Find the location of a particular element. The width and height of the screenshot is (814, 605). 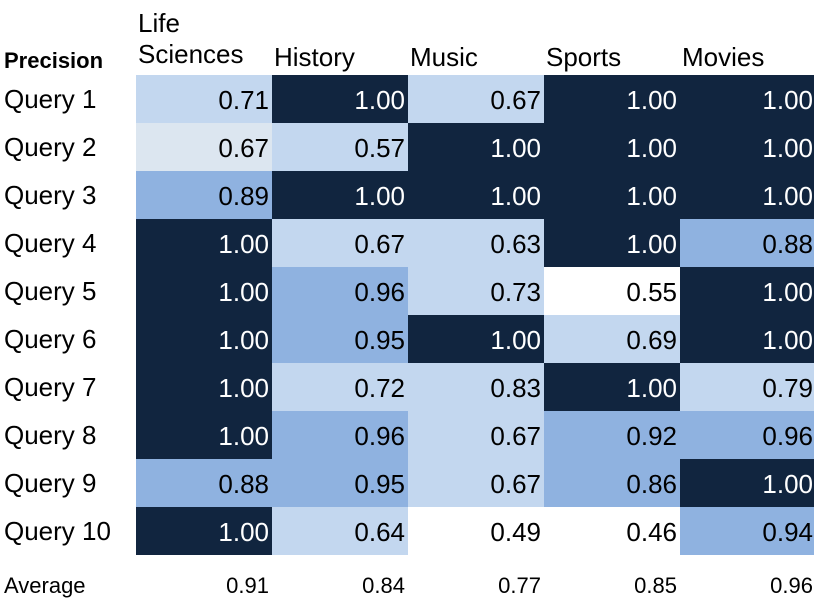

heatmap-cell: 0.79 is located at coordinates (747, 387).